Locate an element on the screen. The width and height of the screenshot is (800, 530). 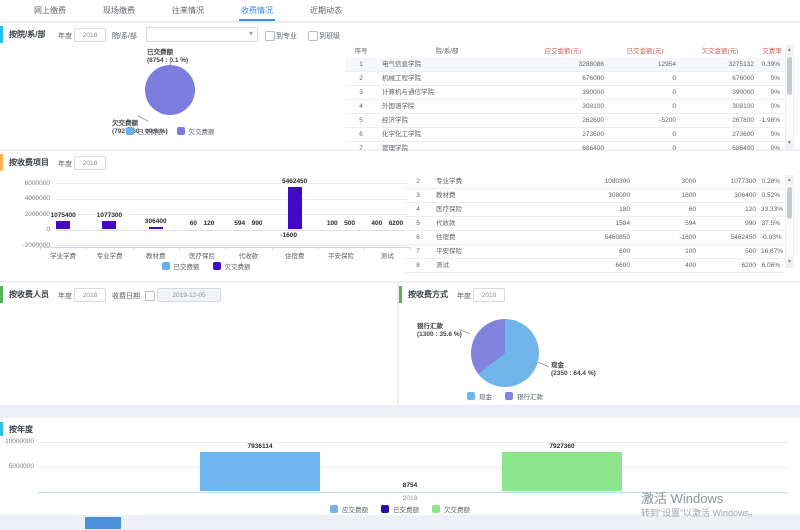
table-cell: 教材费 is located at coordinates (446, 195).